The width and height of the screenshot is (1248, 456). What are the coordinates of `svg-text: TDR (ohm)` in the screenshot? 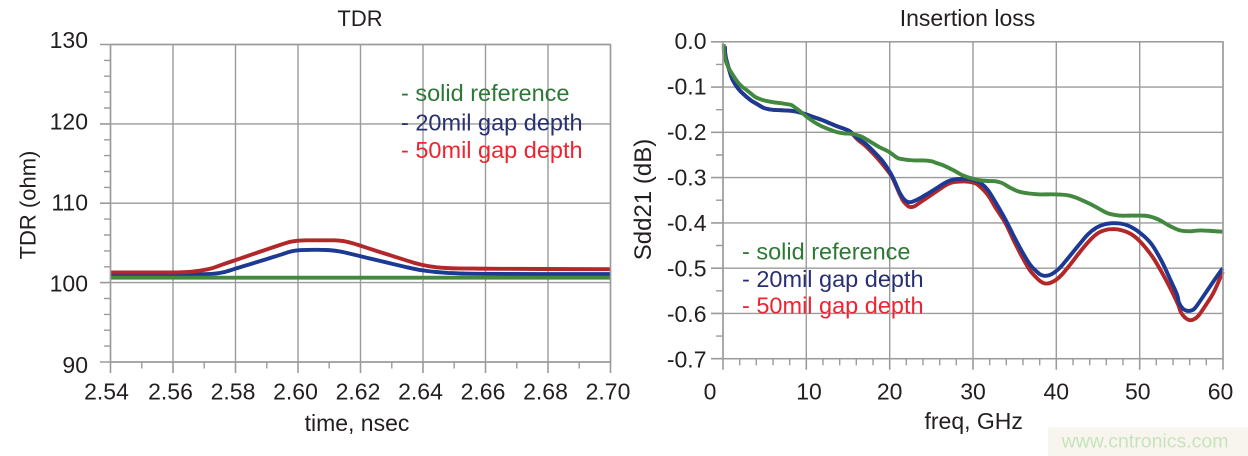 It's located at (28, 205).